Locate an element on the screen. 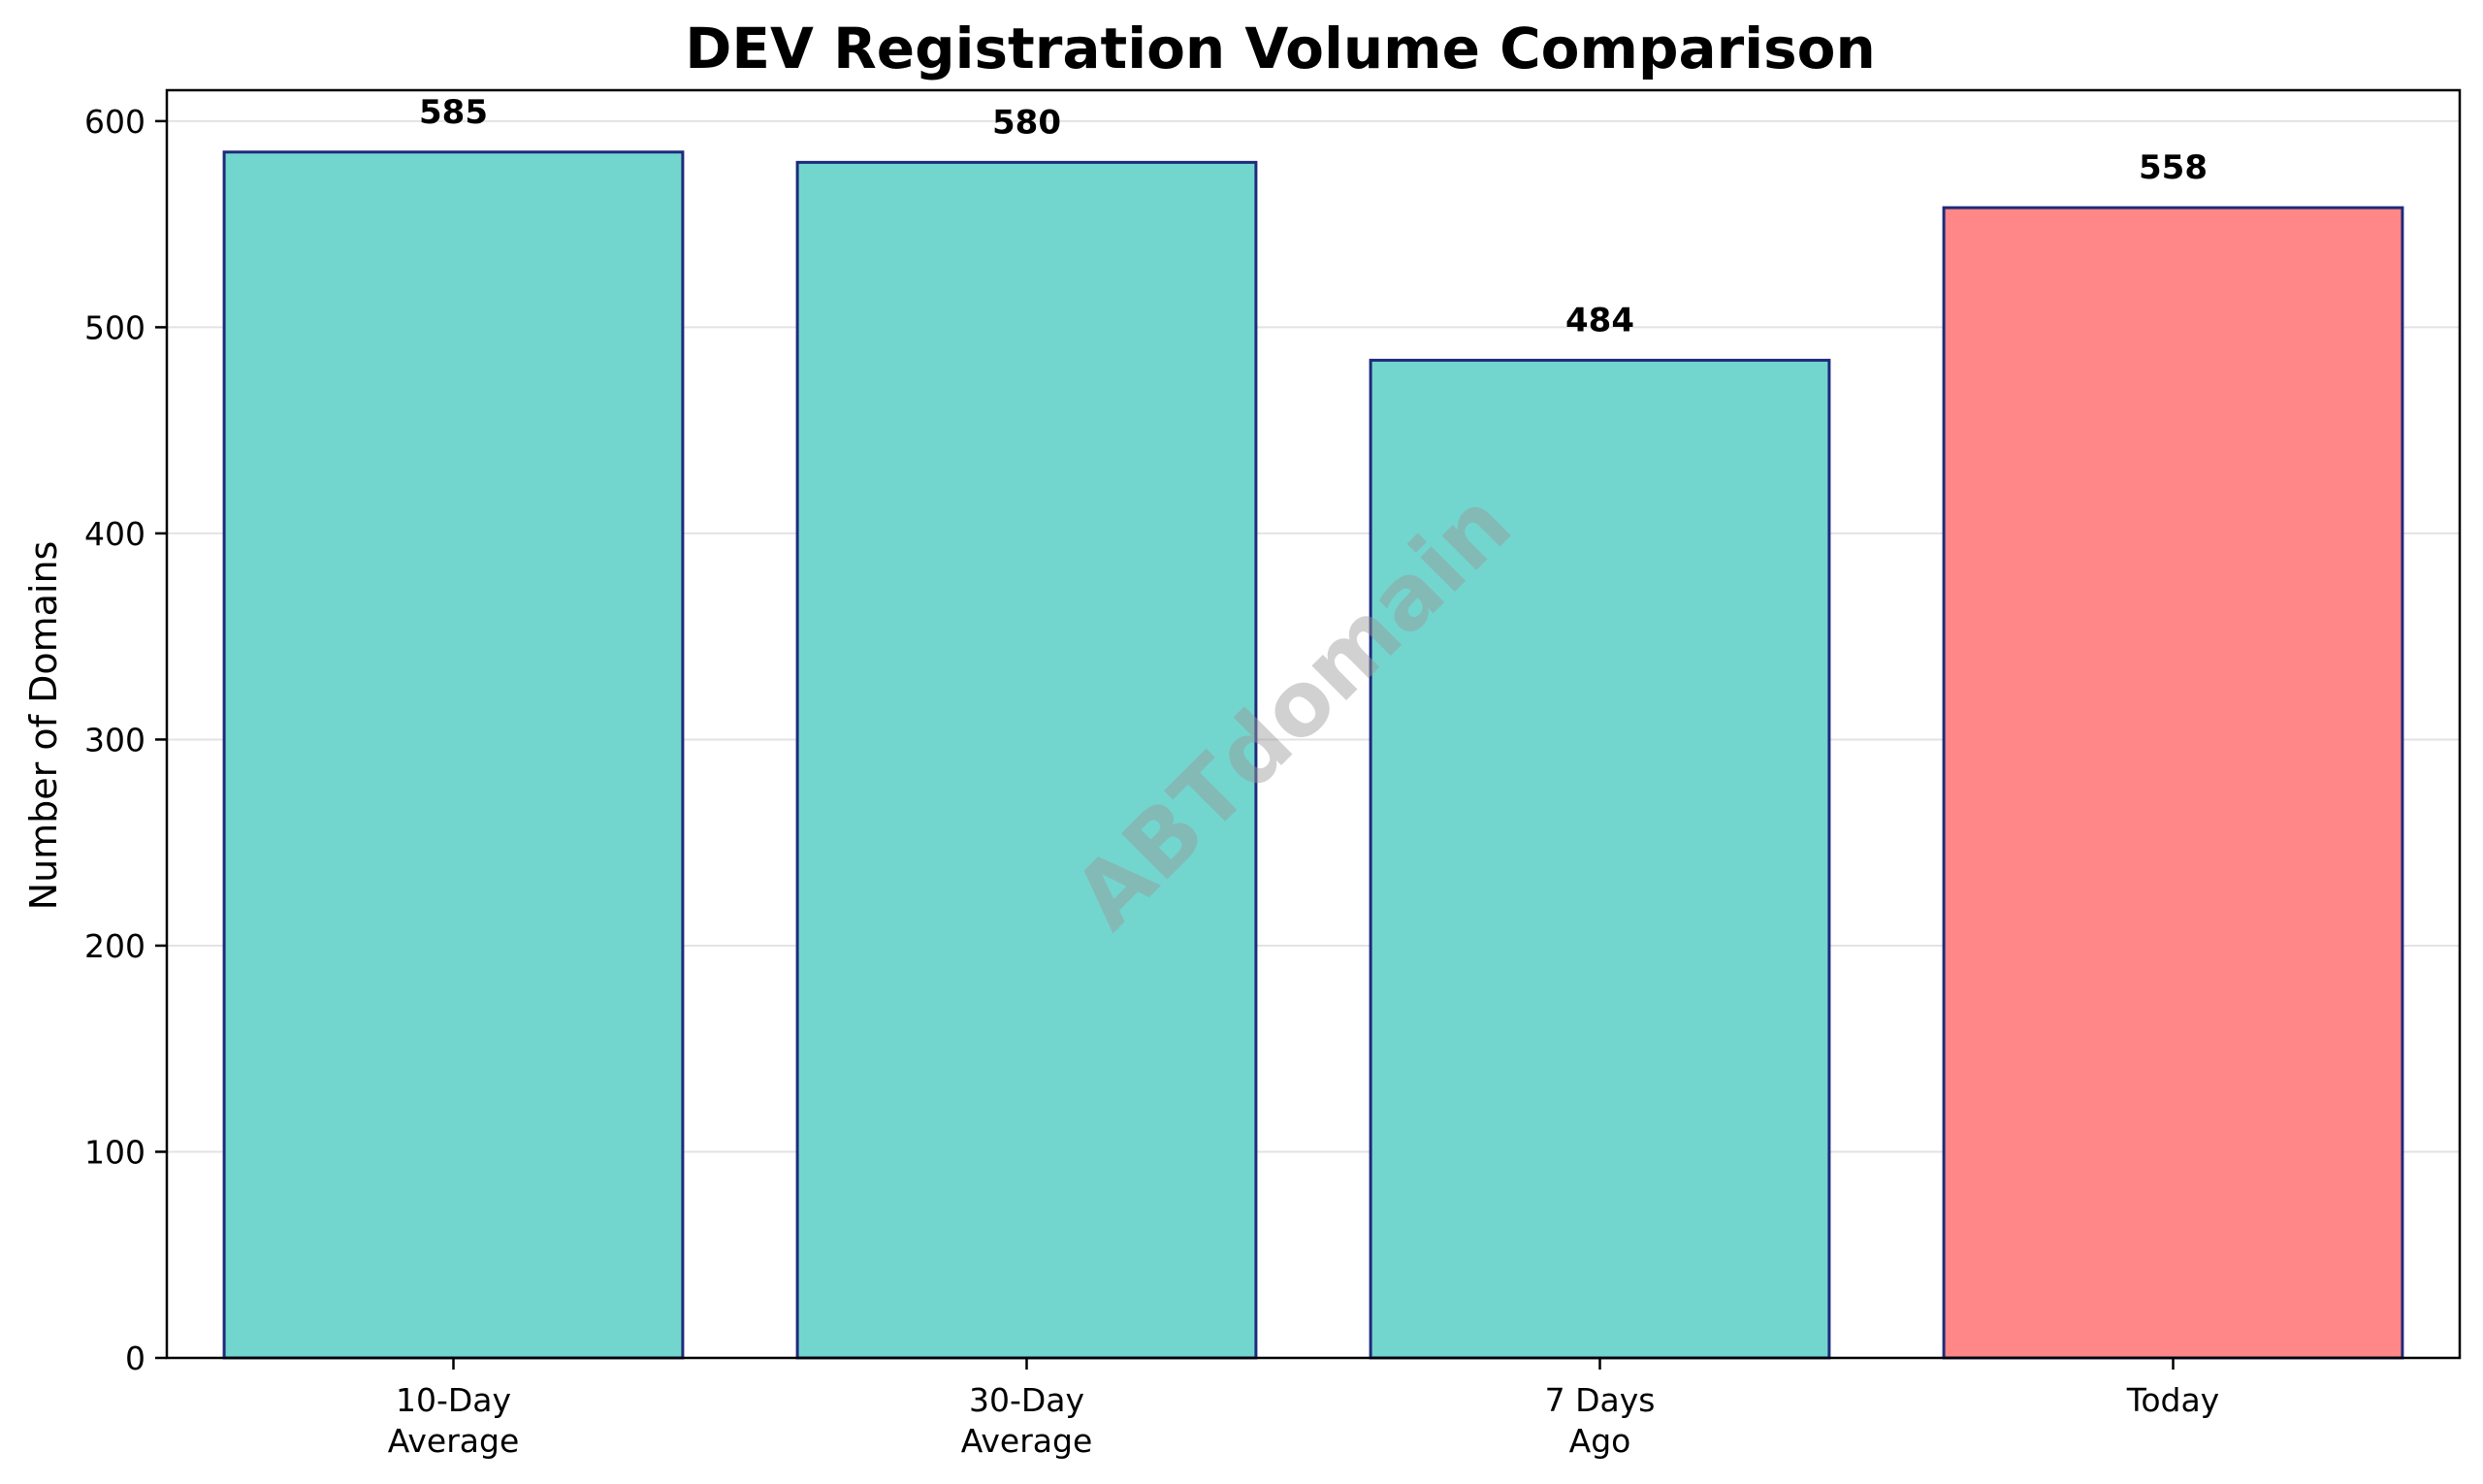  x-tick-label: Today is located at coordinates (2173, 1400).